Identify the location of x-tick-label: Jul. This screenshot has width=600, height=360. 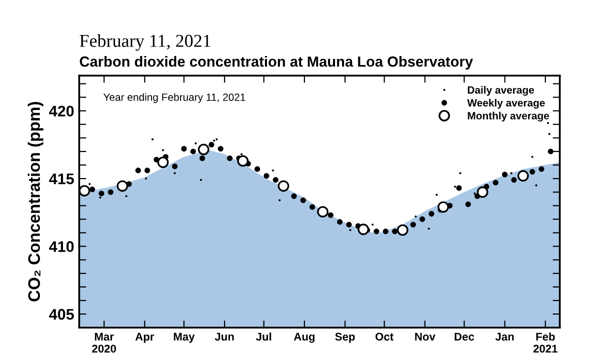
(264, 336).